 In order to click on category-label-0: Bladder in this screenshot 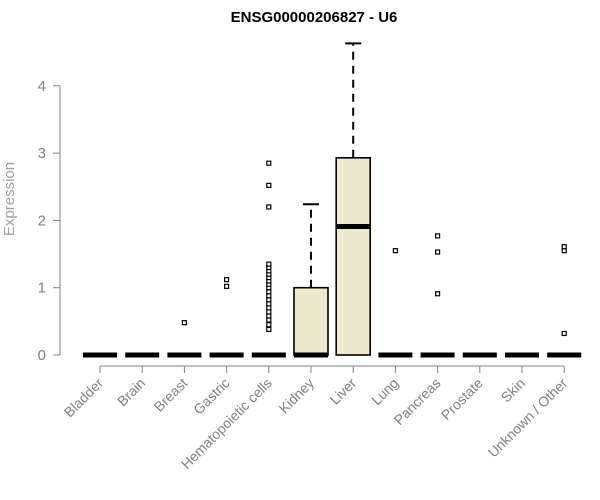, I will do `click(84, 398)`.